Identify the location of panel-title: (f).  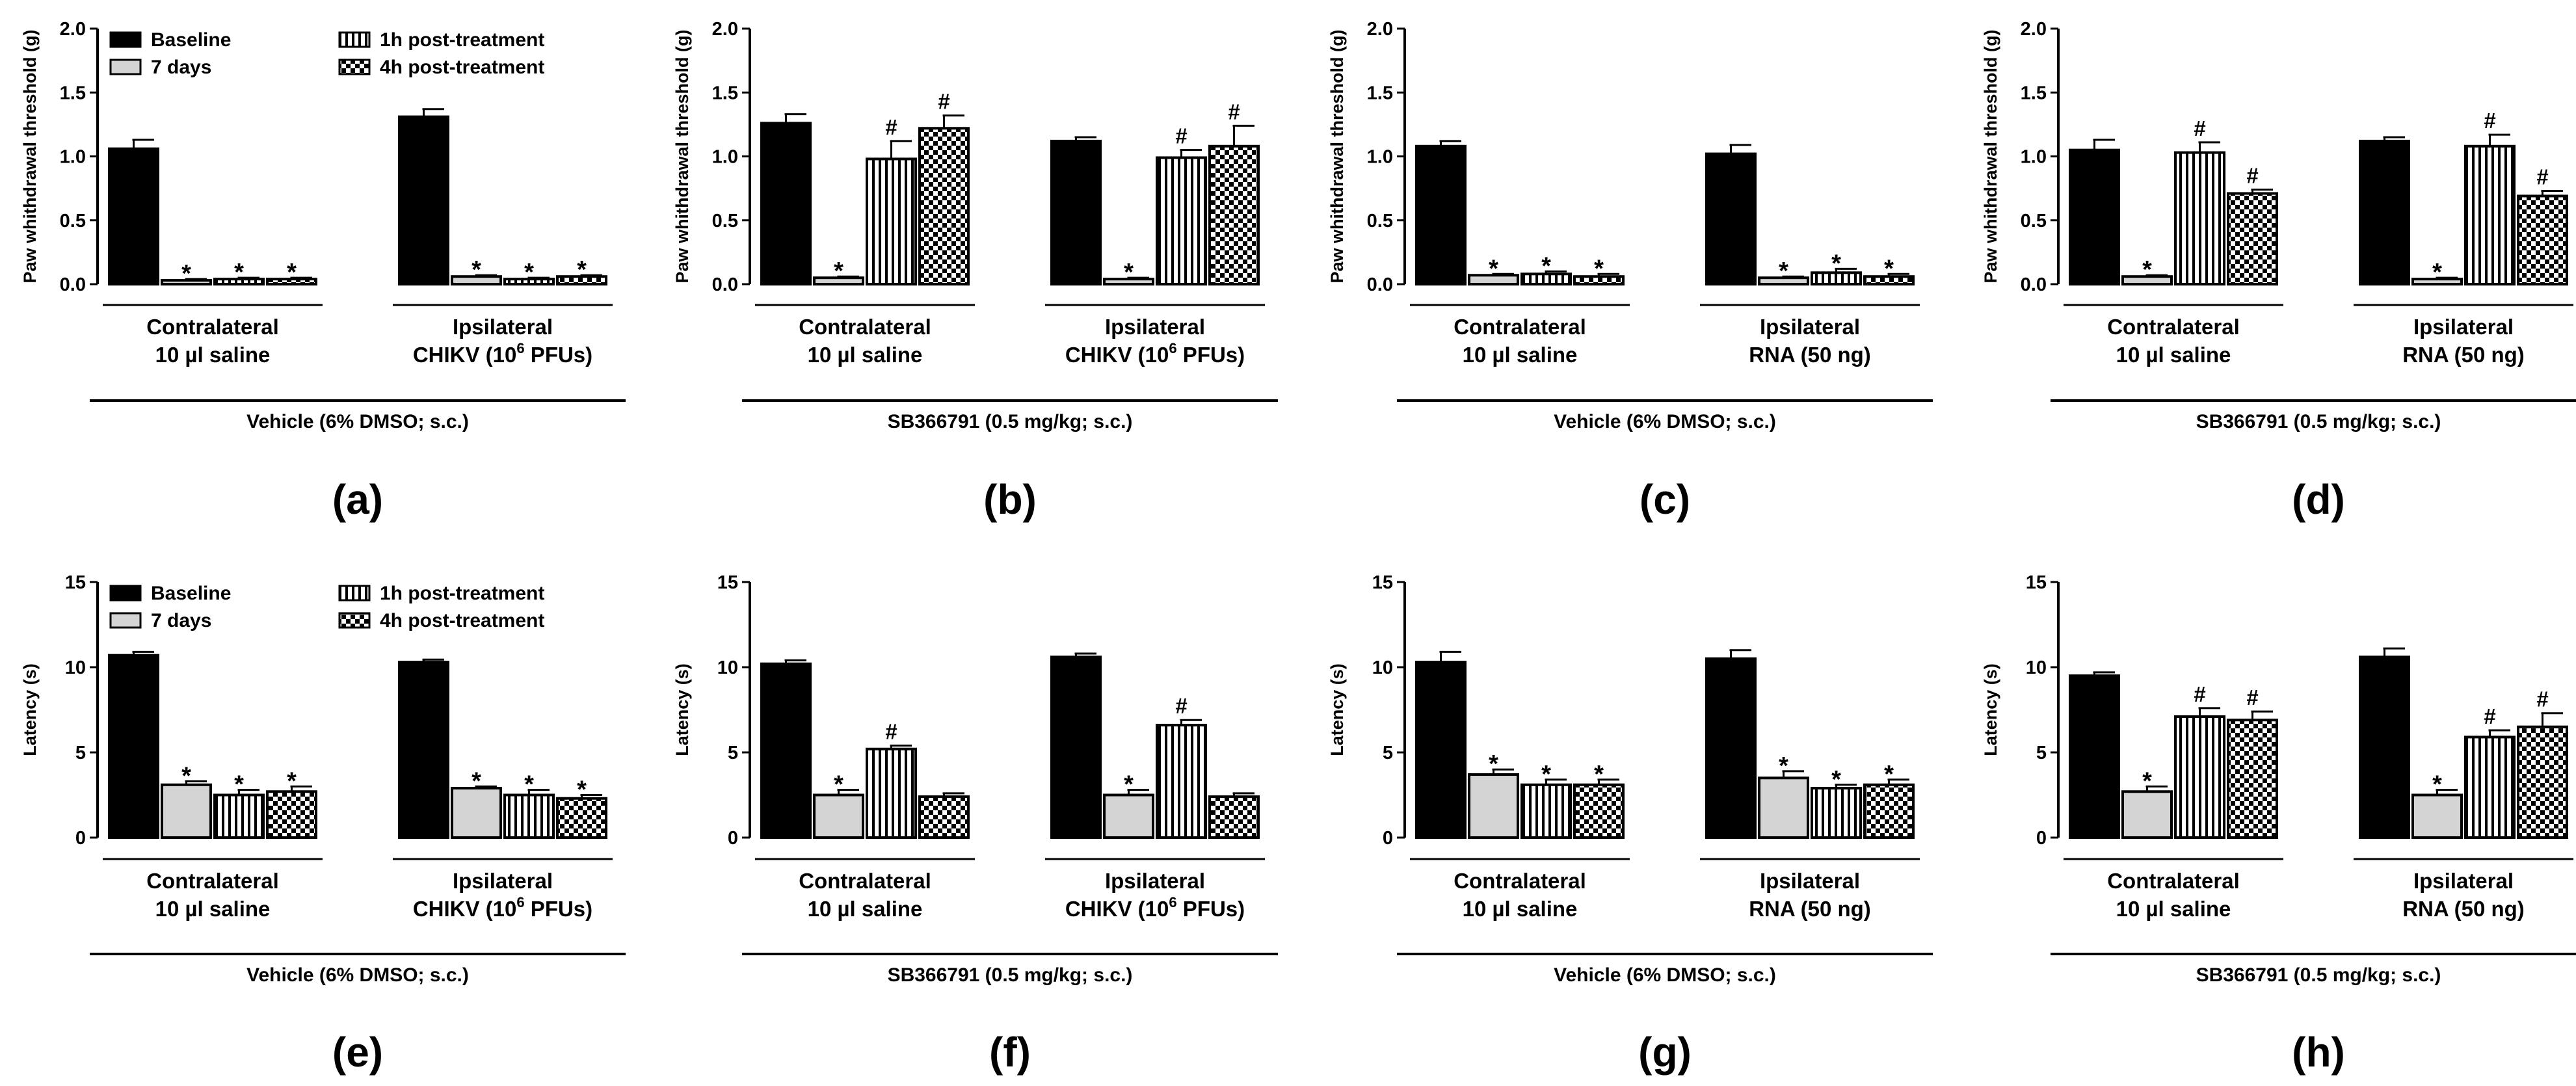
(1010, 1052).